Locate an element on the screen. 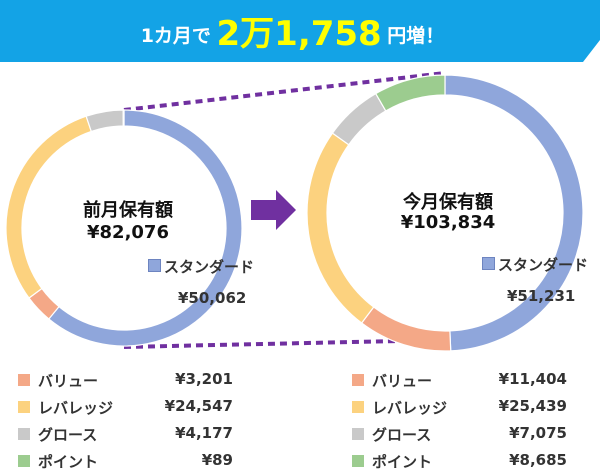  banner-headline: 1カ月で 2万1,758 円増！ is located at coordinates (292, 30).